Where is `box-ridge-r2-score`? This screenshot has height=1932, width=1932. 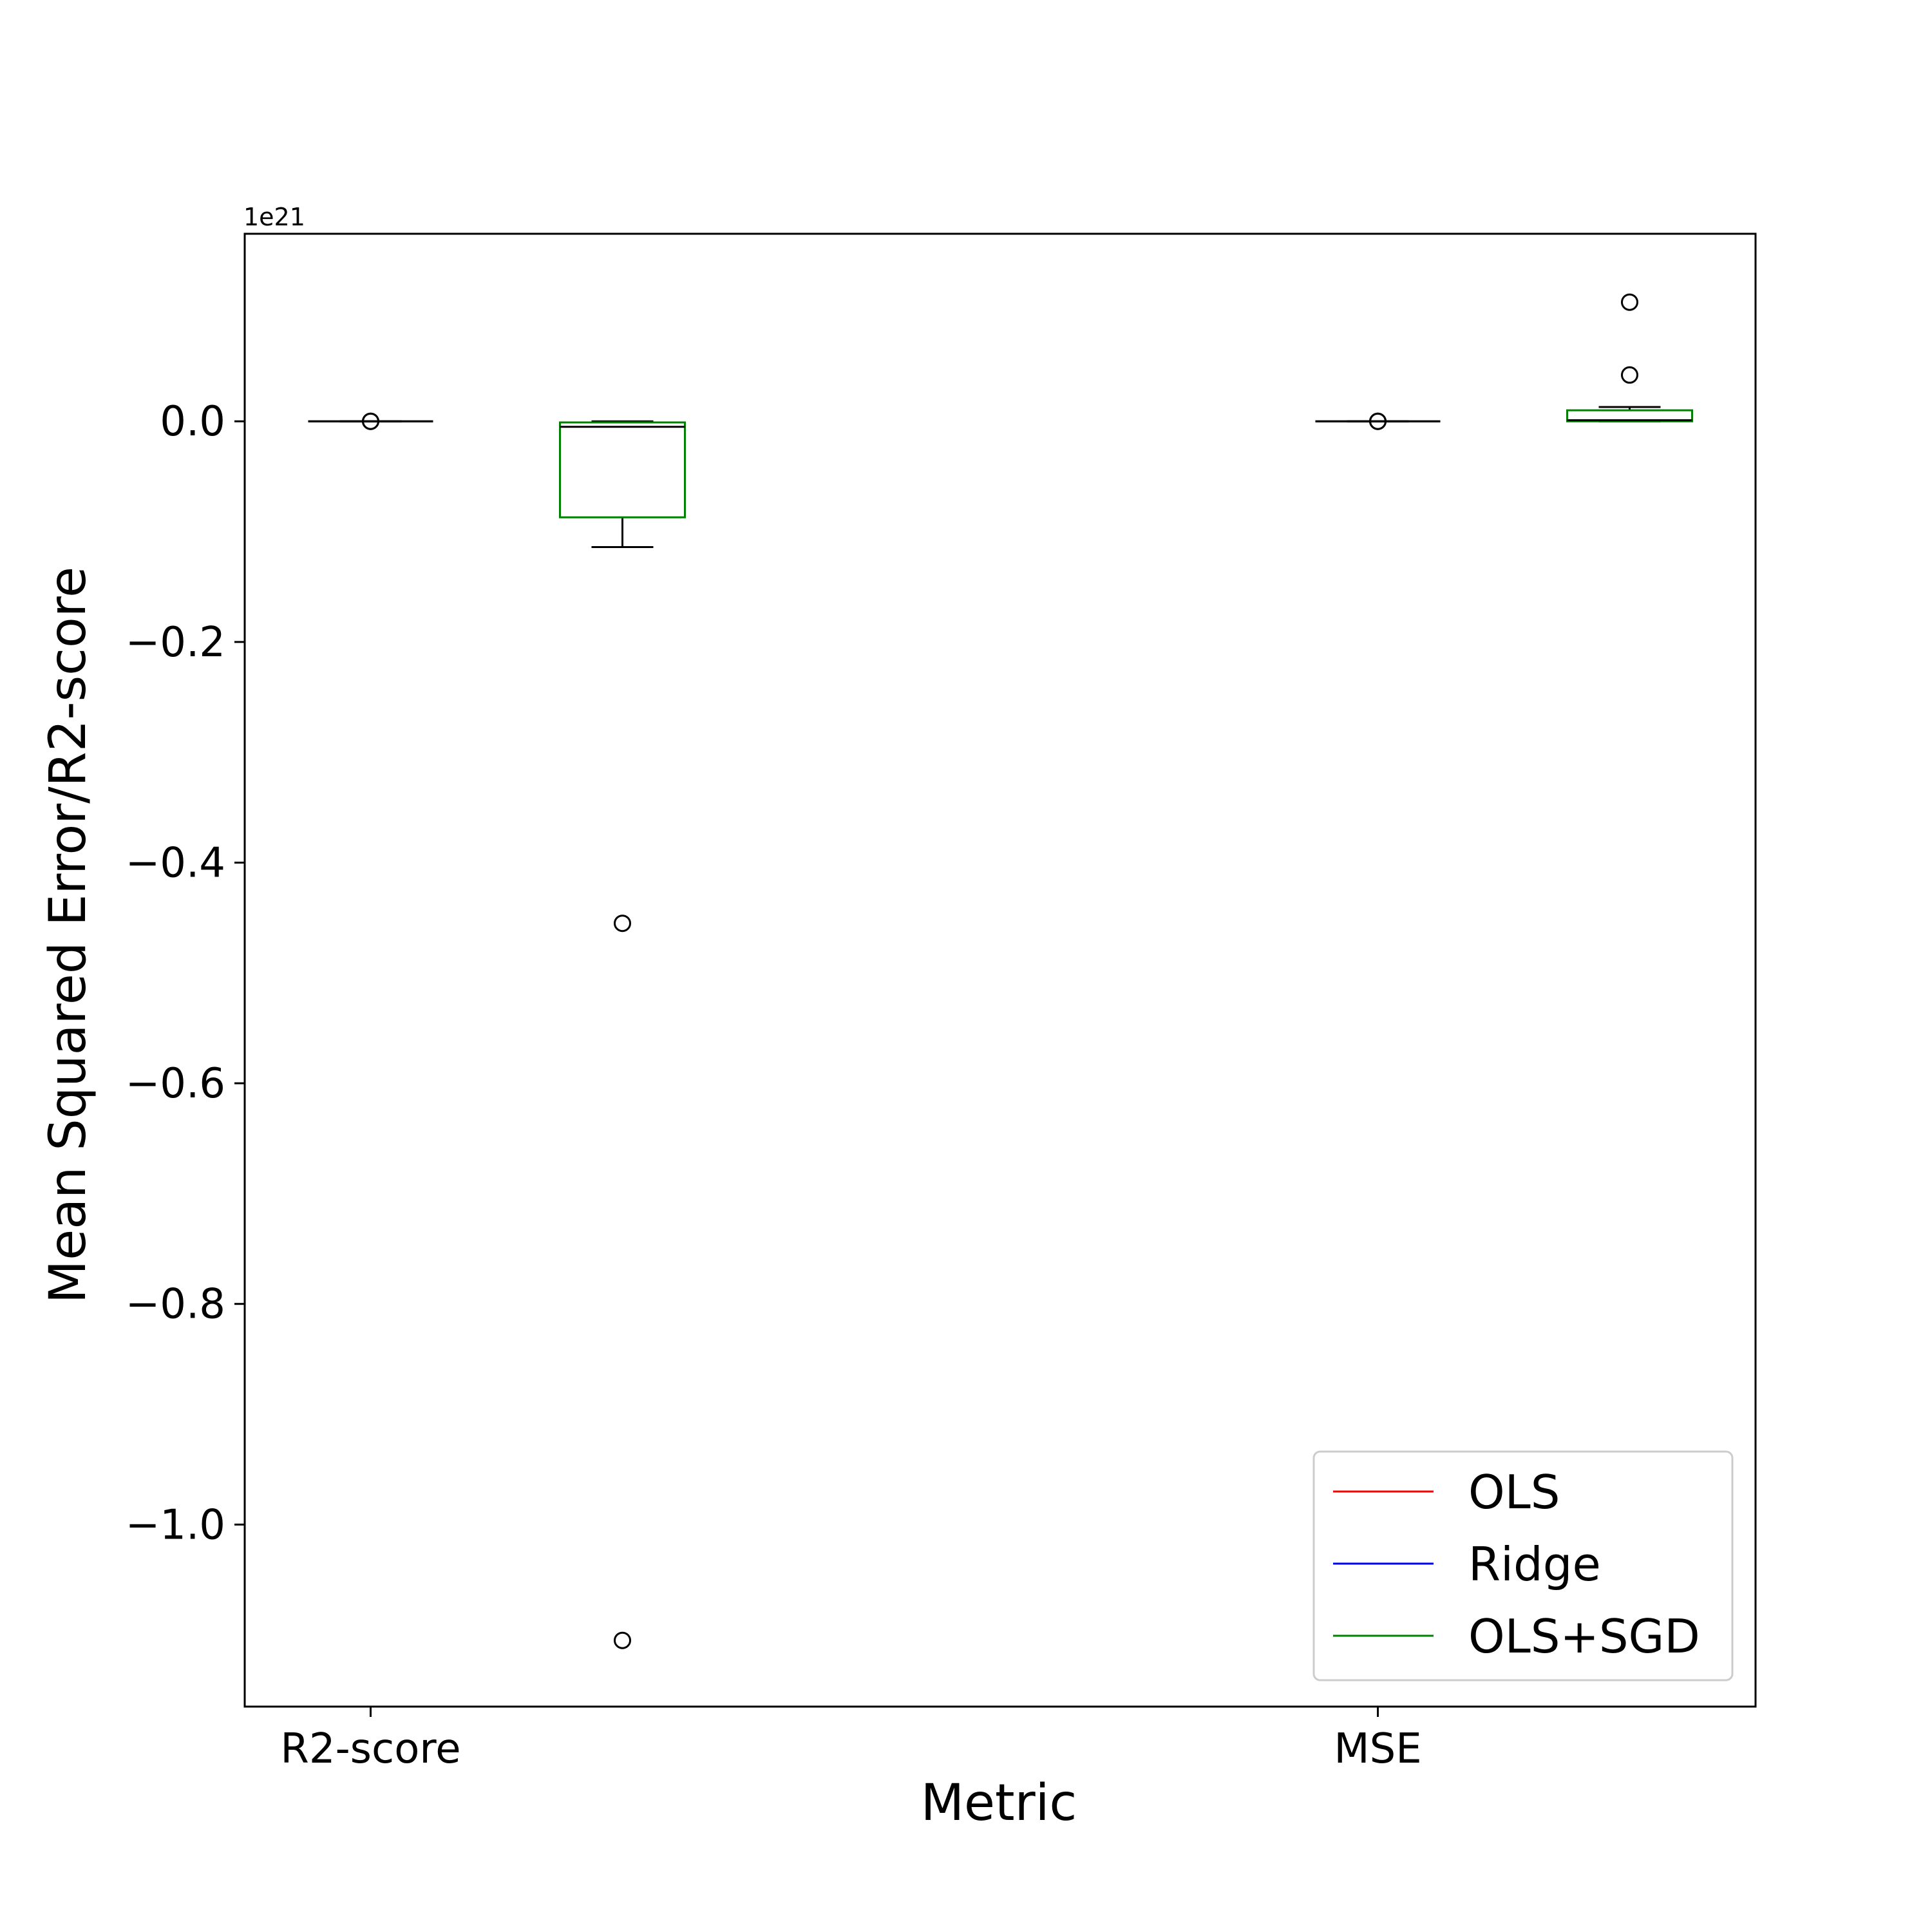 box-ridge-r2-score is located at coordinates (370, 421).